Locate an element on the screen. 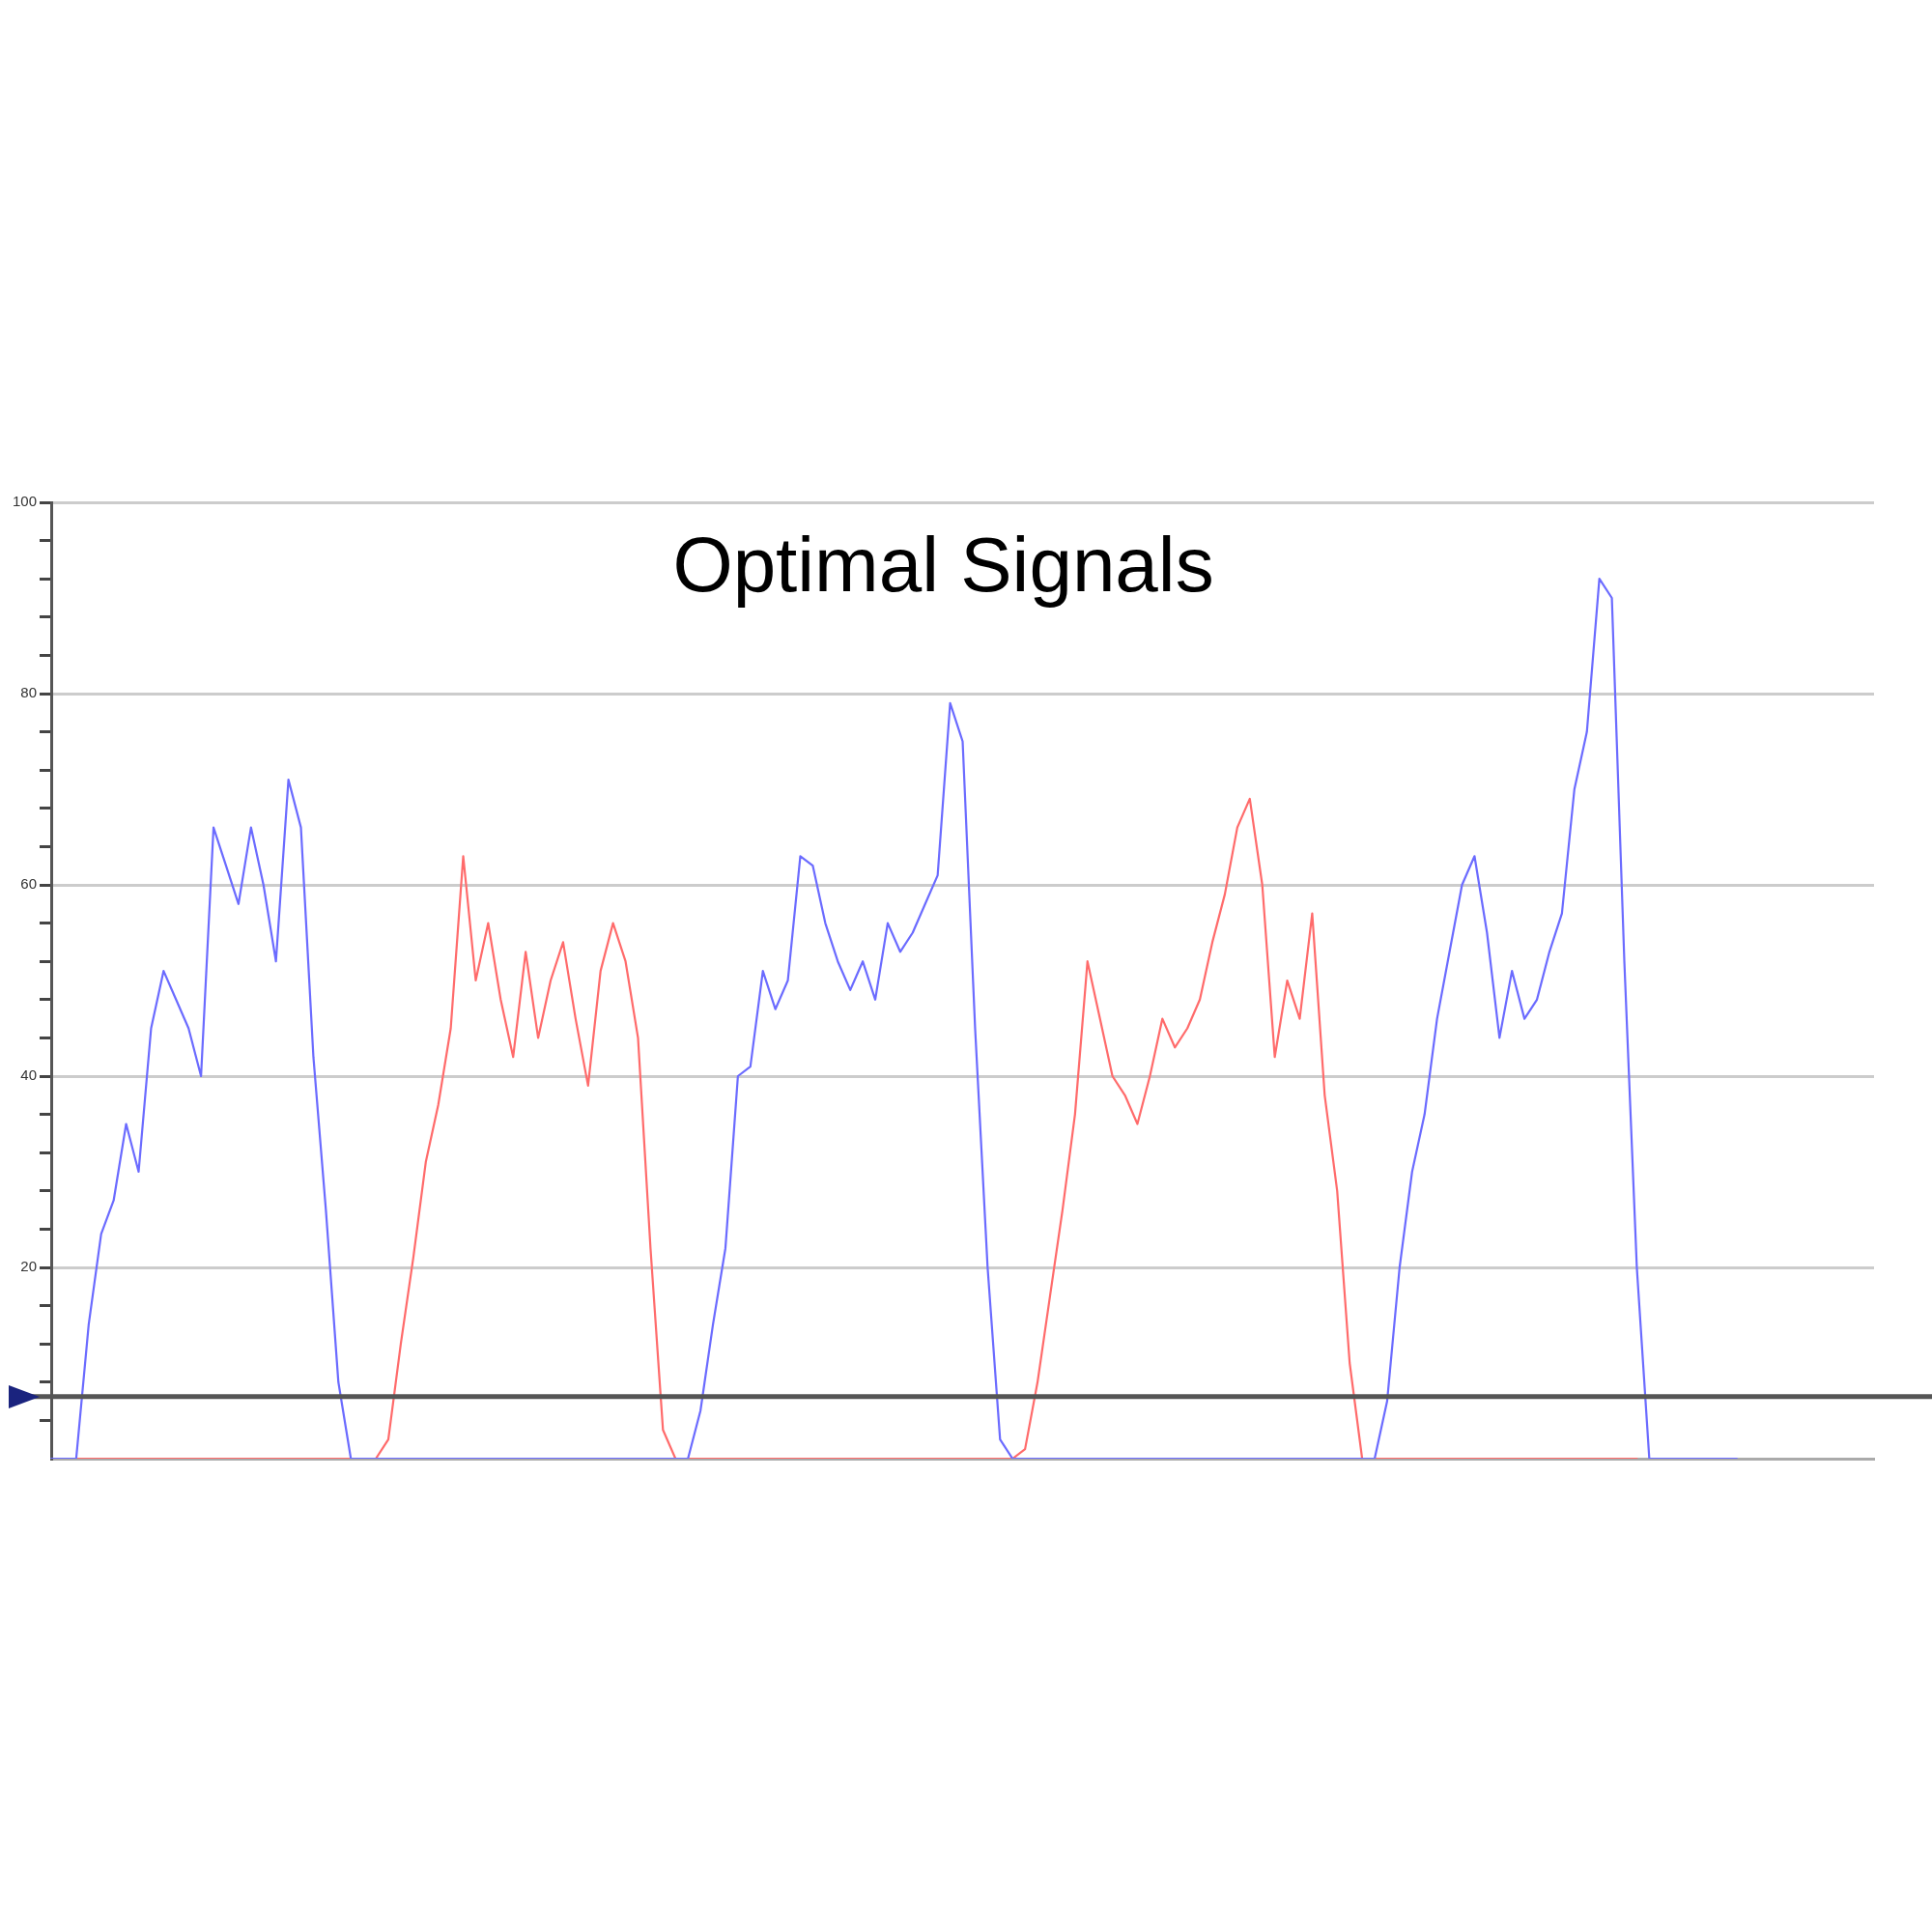  y-tick-label: 100 is located at coordinates (25, 502).